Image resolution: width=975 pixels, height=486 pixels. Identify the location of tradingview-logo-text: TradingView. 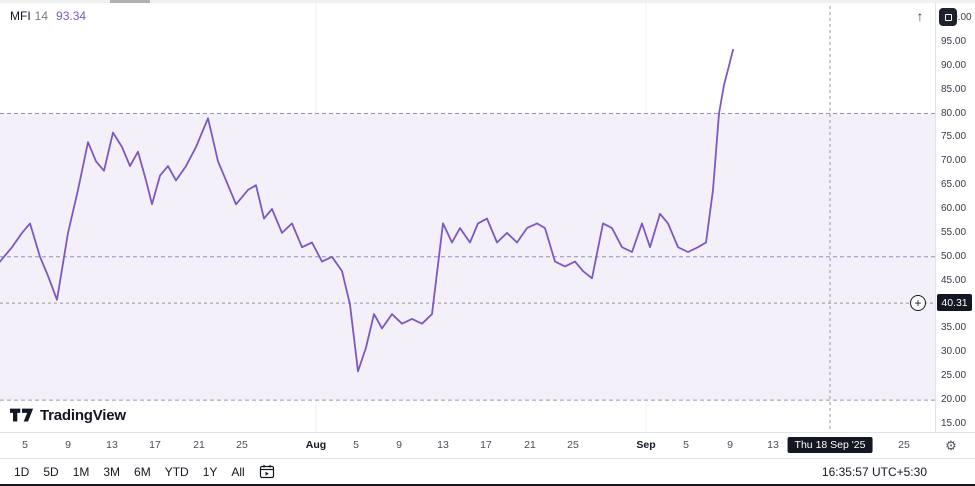
(83, 415).